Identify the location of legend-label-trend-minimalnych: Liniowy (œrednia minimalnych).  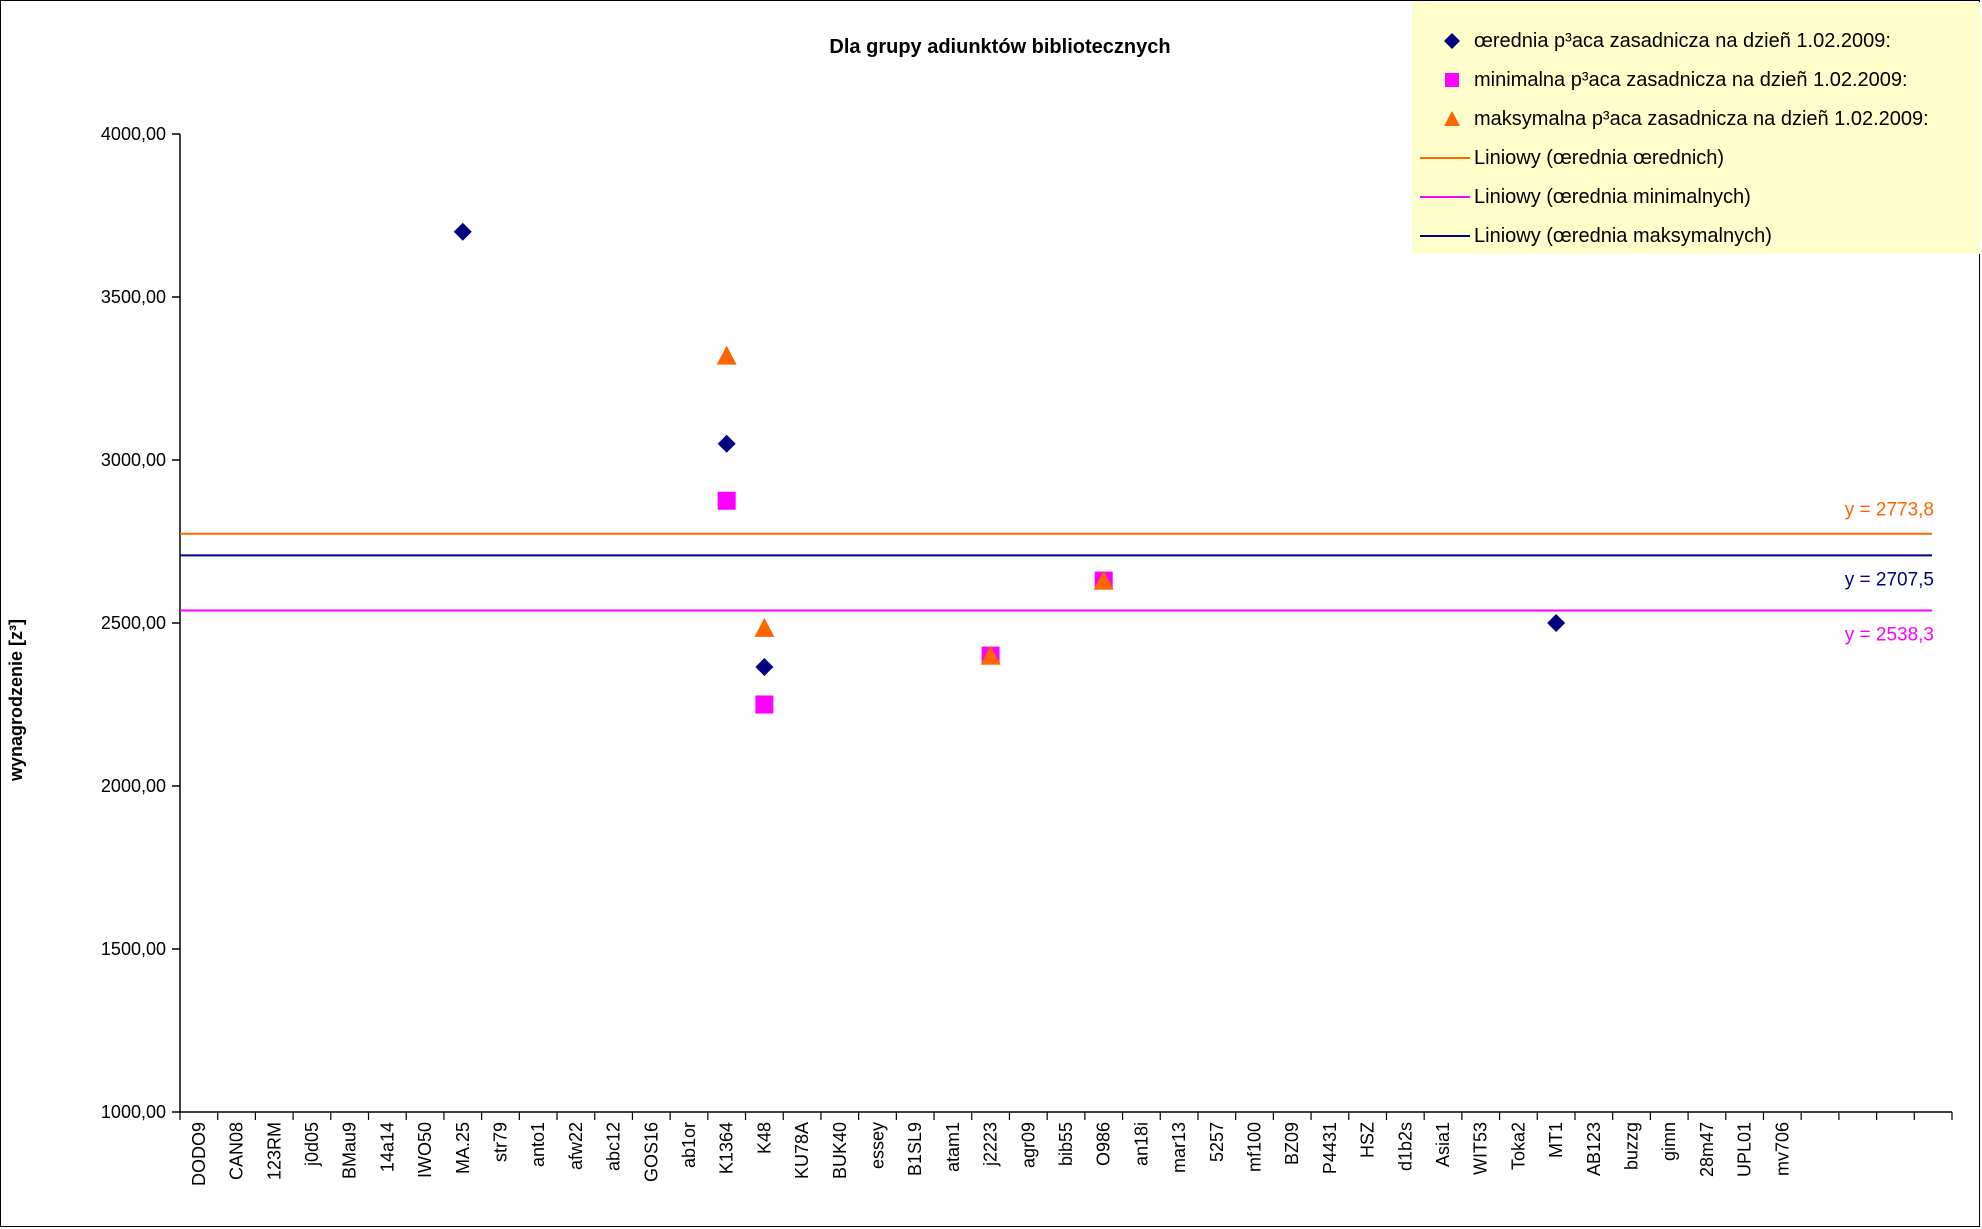
(1612, 197).